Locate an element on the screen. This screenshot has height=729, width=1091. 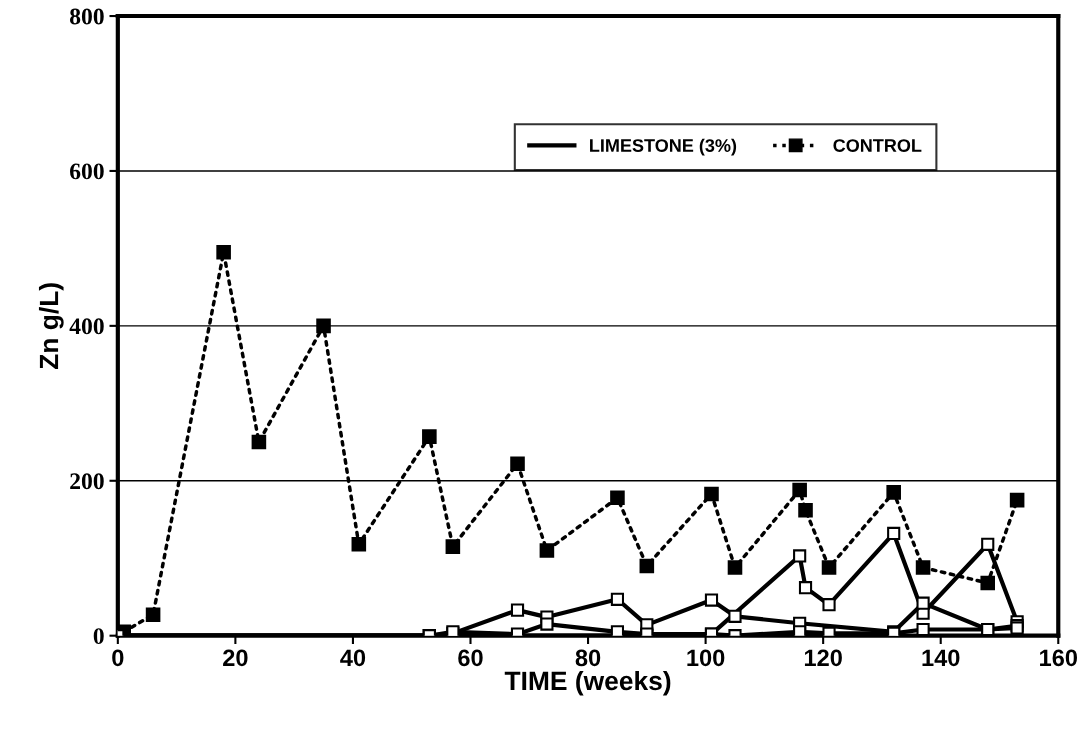
x-tick-label: 20 is located at coordinates (235, 658).